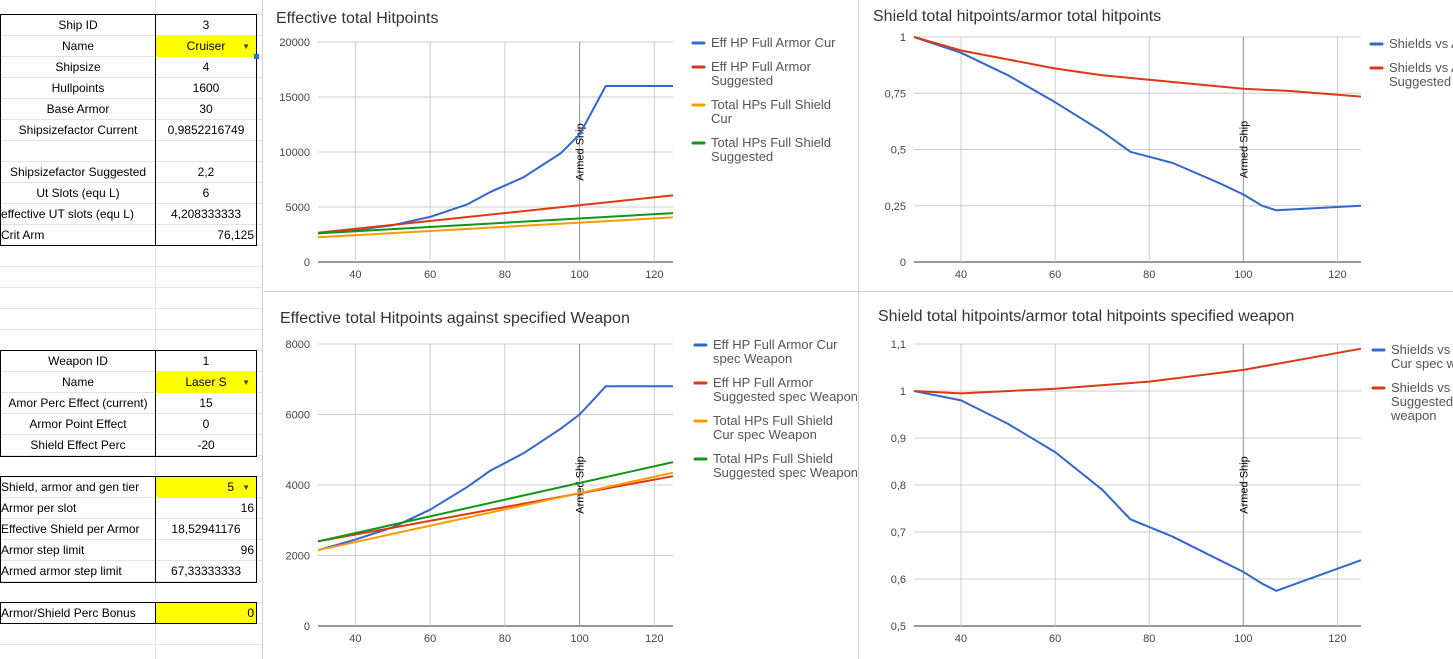 This screenshot has height=659, width=1453. What do you see at coordinates (250, 613) in the screenshot?
I see `sheet-value-text: 0` at bounding box center [250, 613].